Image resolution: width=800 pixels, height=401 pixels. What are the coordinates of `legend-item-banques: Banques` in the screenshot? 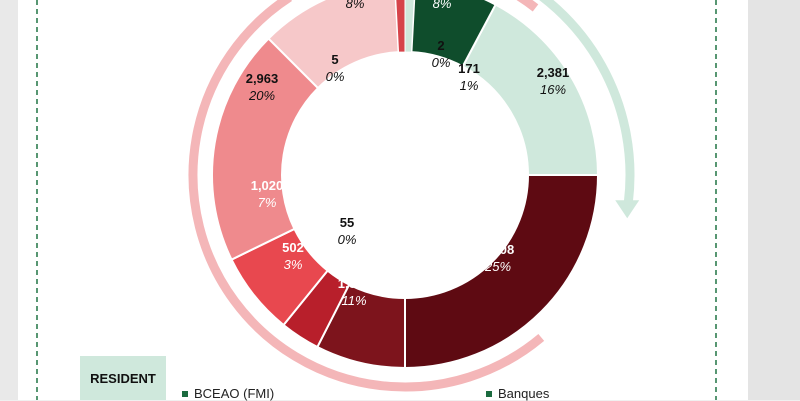 It's located at (517, 393).